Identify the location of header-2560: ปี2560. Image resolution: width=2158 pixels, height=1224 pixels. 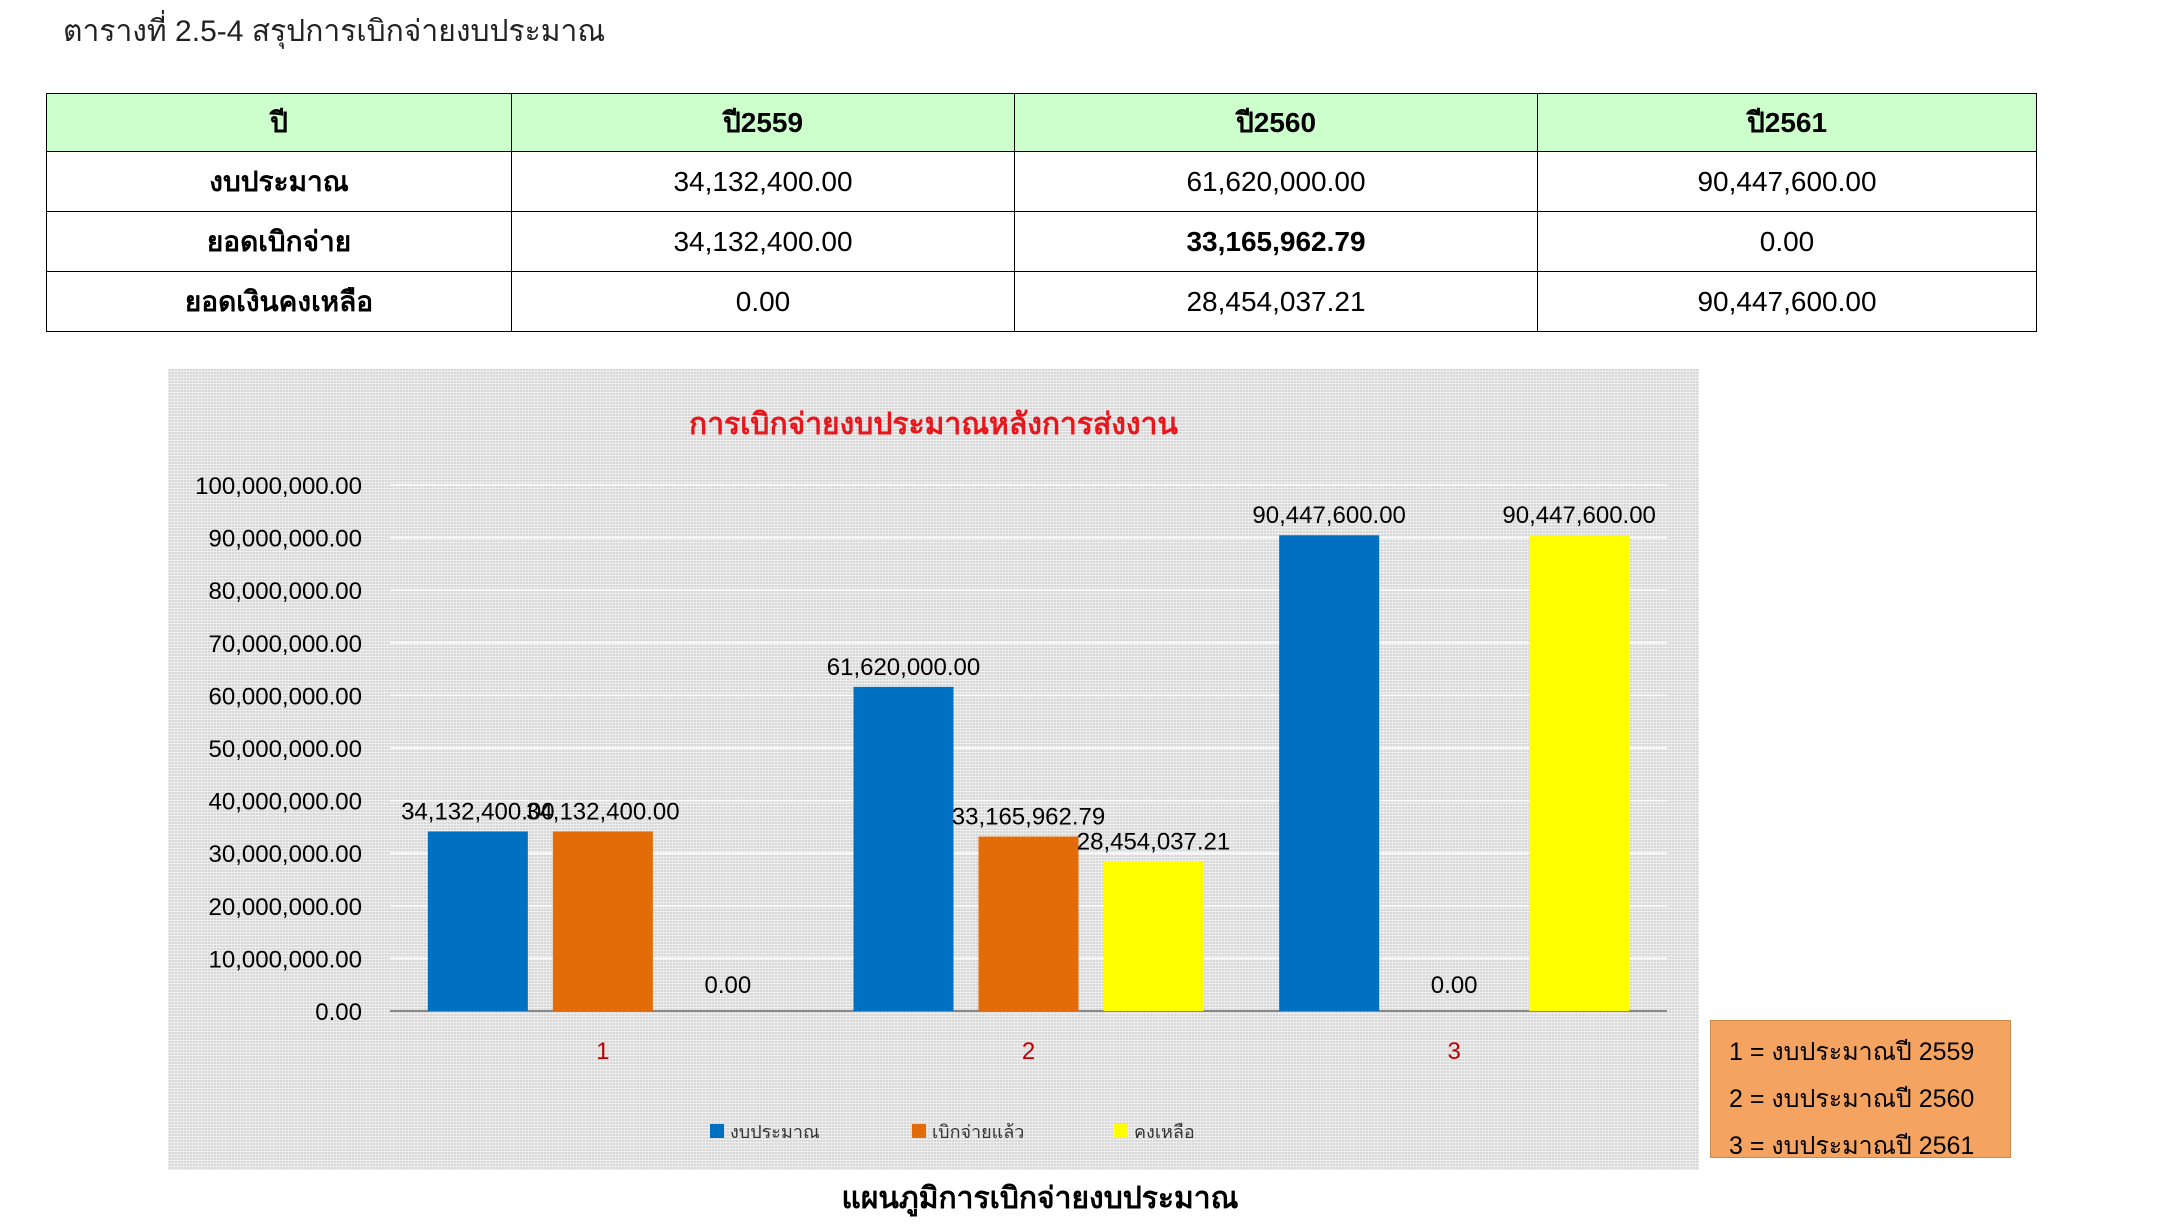
(1276, 122).